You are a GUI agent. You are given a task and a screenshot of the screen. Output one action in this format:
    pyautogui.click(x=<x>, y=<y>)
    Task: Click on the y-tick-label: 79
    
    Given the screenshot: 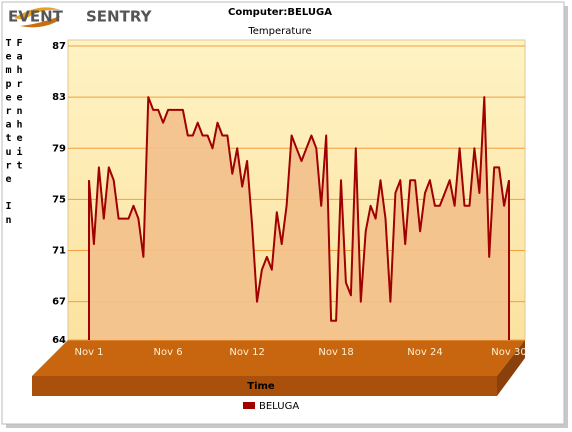 What is the action you would take?
    pyautogui.click(x=59, y=148)
    